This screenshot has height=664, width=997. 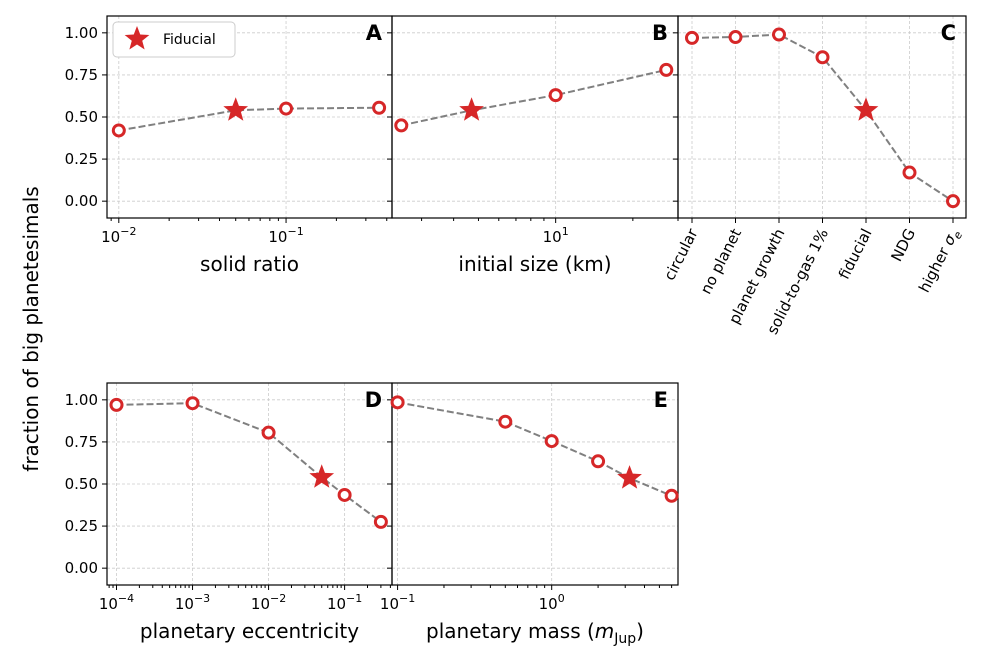 What do you see at coordinates (721, 261) in the screenshot?
I see `x-tick-label: no planet` at bounding box center [721, 261].